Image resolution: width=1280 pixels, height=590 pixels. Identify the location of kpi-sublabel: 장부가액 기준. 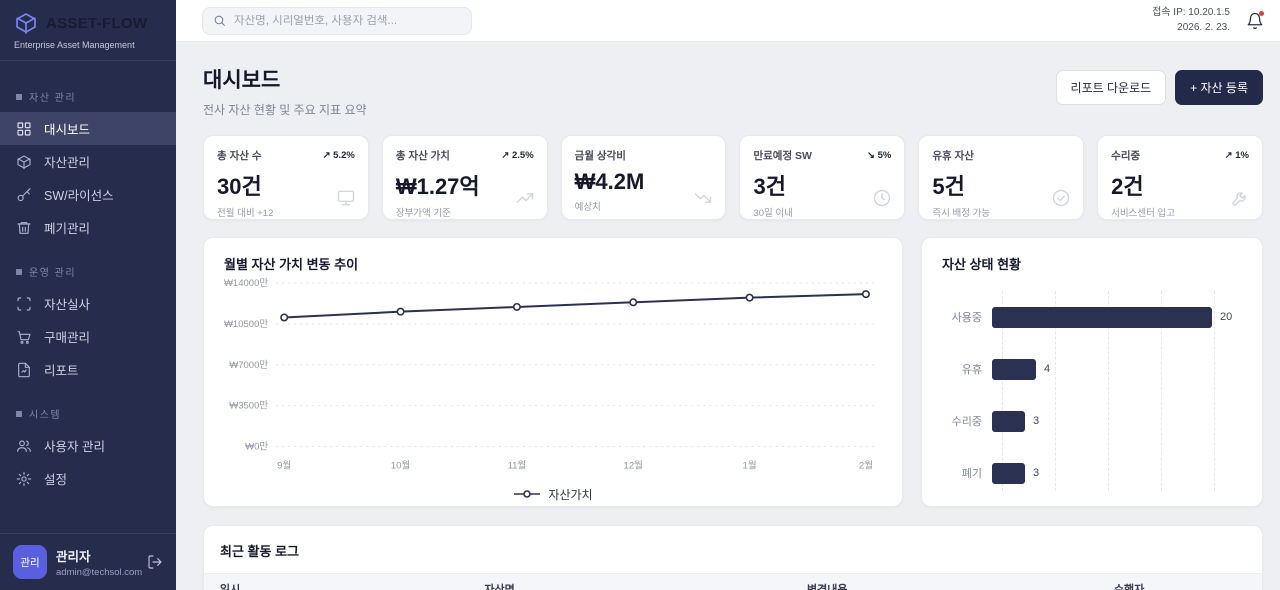
(423, 213).